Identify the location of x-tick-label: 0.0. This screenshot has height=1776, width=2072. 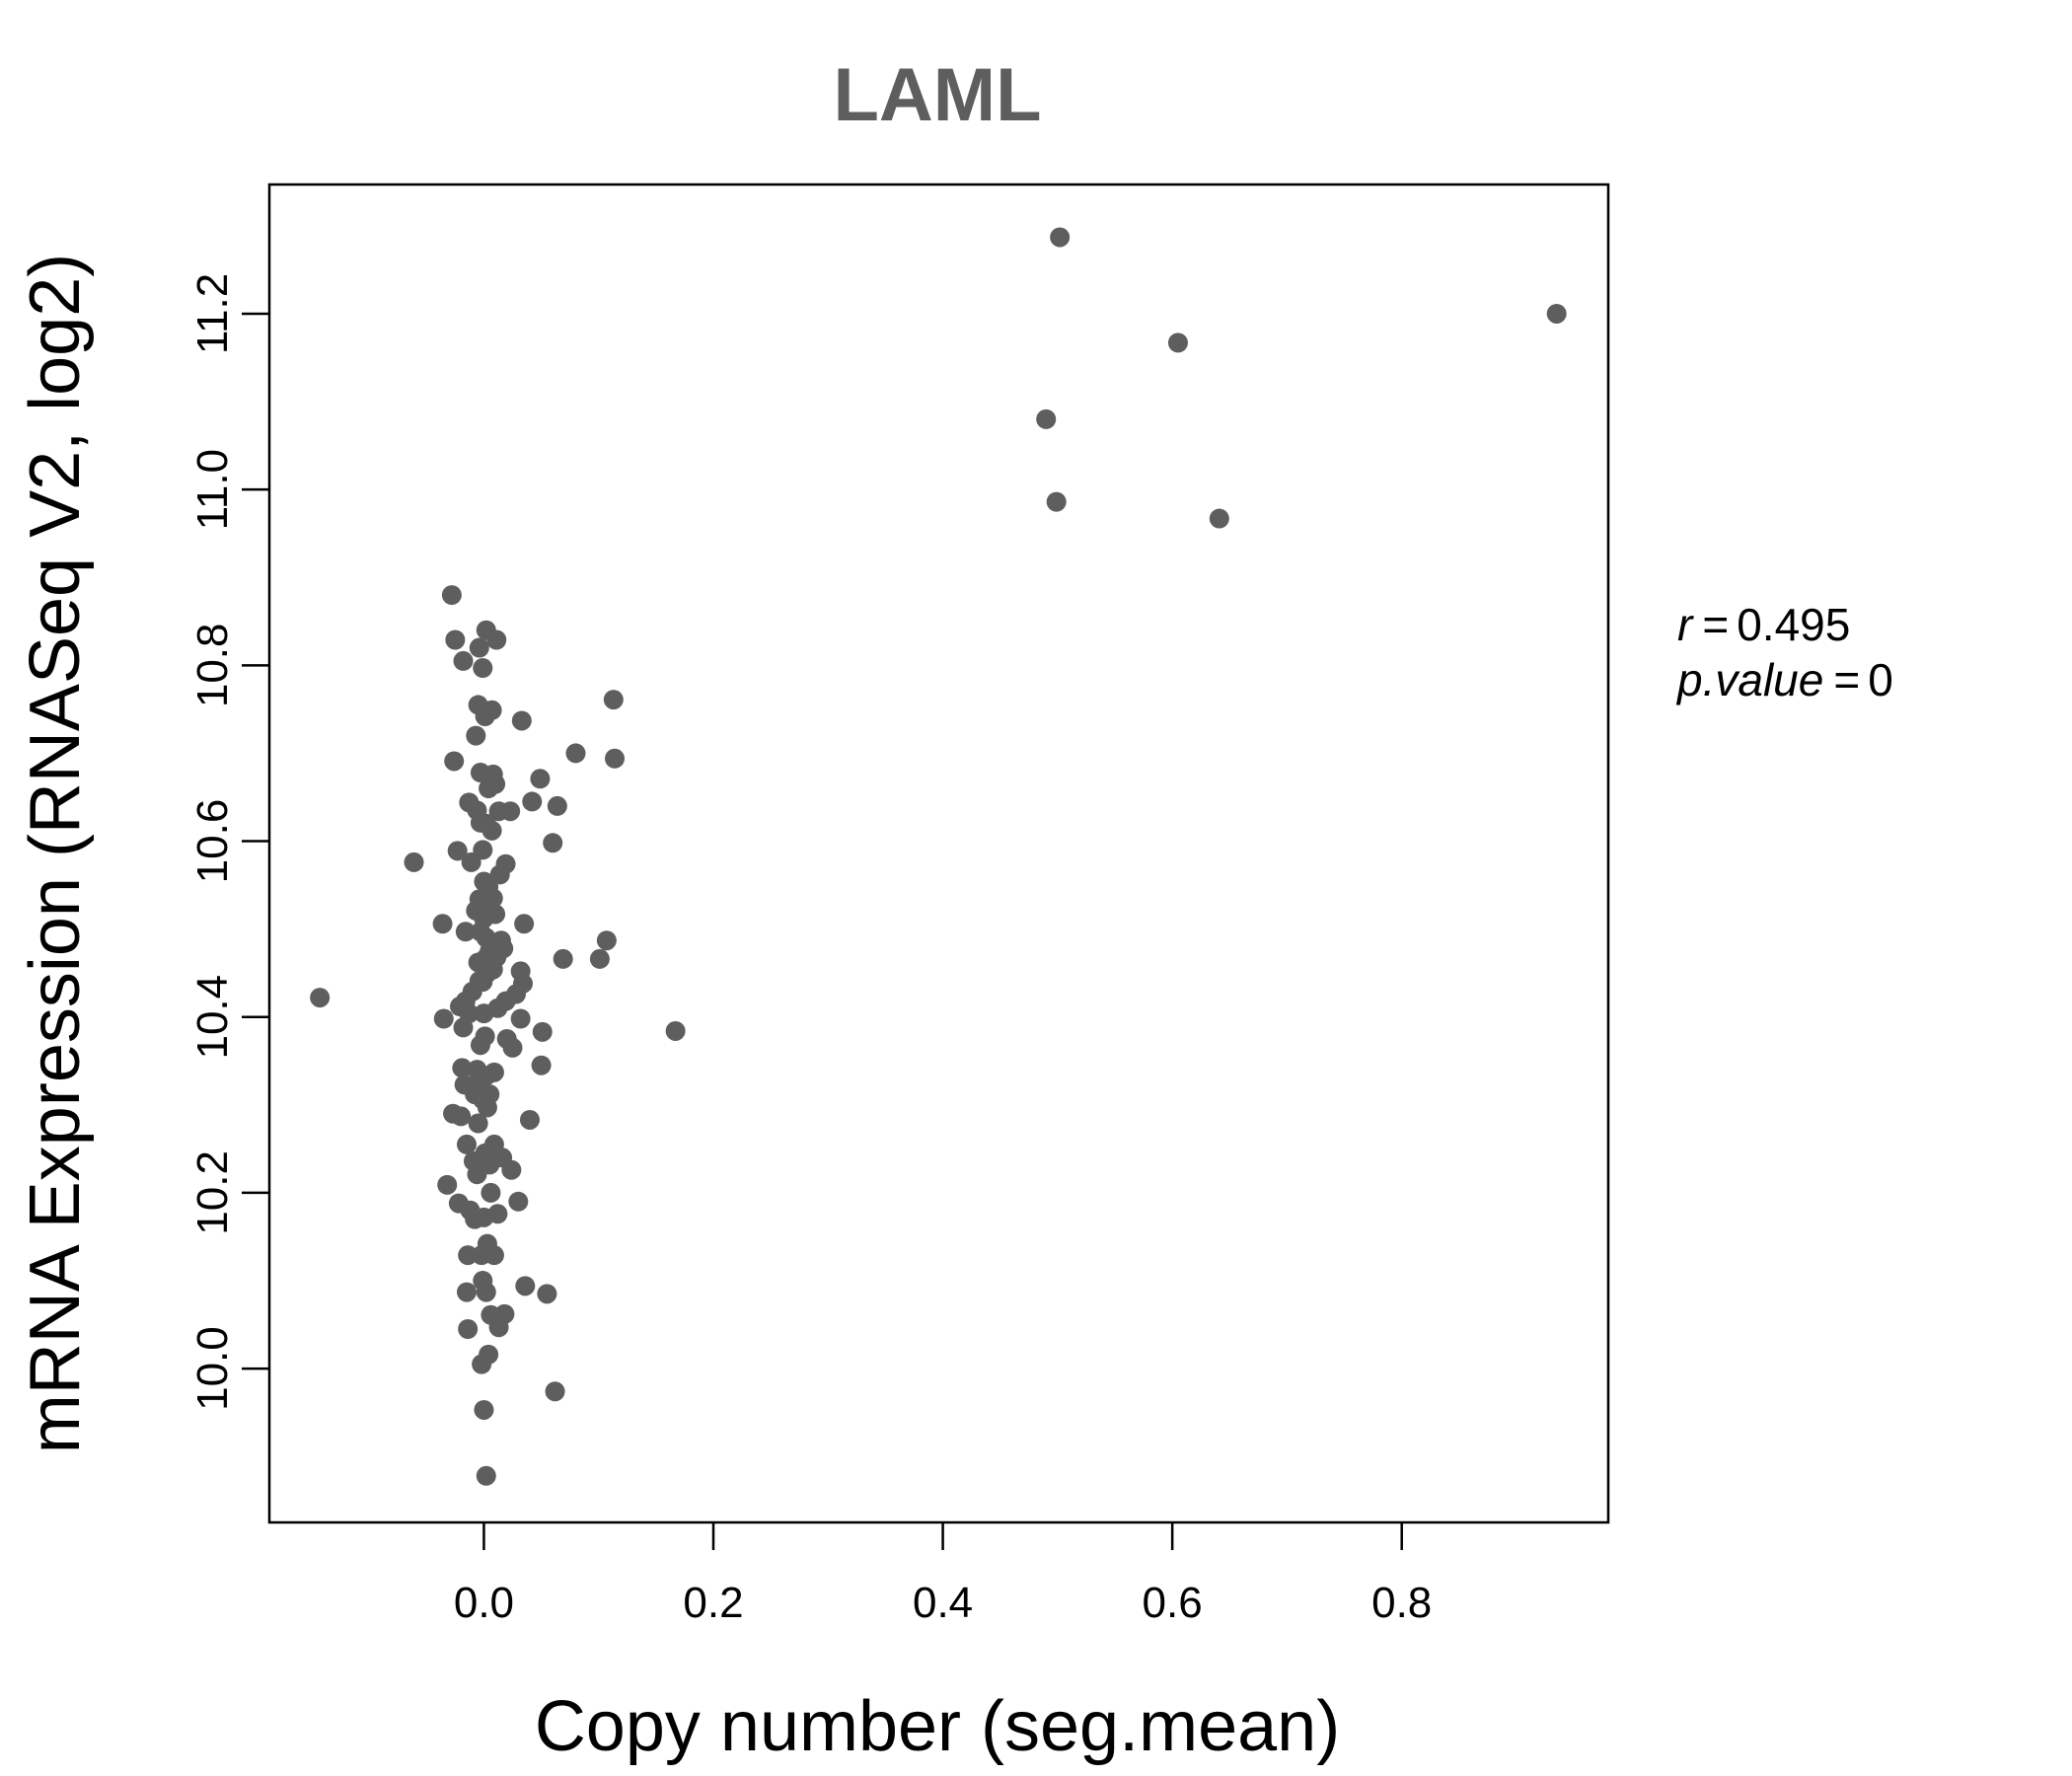
(484, 1603).